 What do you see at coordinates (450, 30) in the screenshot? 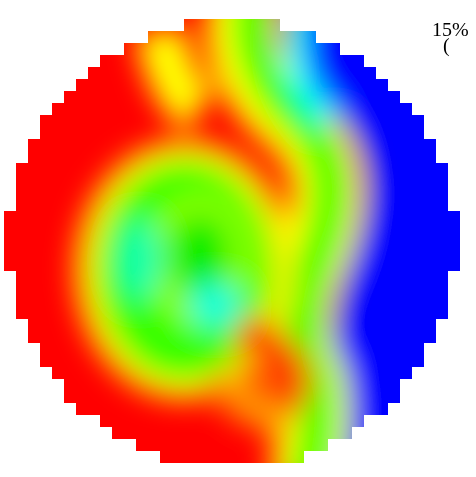
I see `label-top: 15%` at bounding box center [450, 30].